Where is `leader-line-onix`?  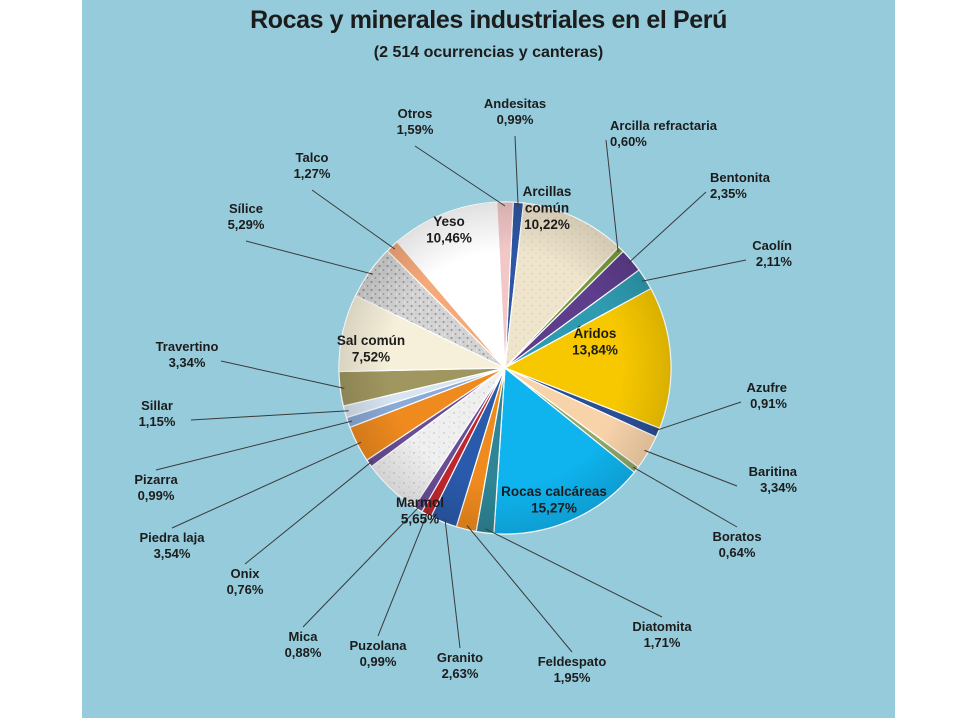
leader-line-onix is located at coordinates (308, 512).